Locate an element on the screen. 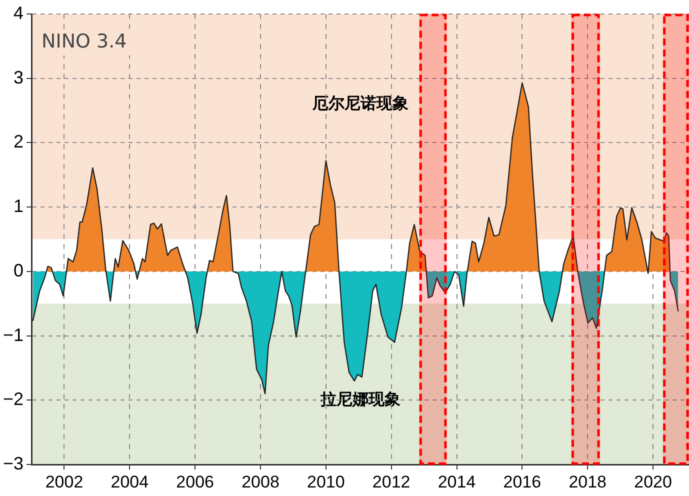  y-tick-label: 3 is located at coordinates (19, 77).